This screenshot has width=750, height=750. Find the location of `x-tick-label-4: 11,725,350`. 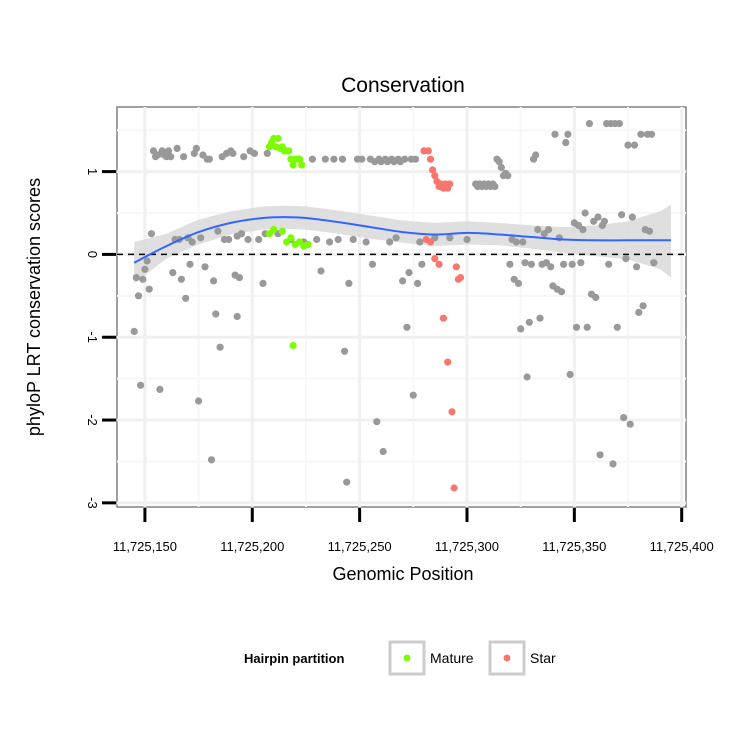

x-tick-label-4: 11,725,350 is located at coordinates (574, 546).